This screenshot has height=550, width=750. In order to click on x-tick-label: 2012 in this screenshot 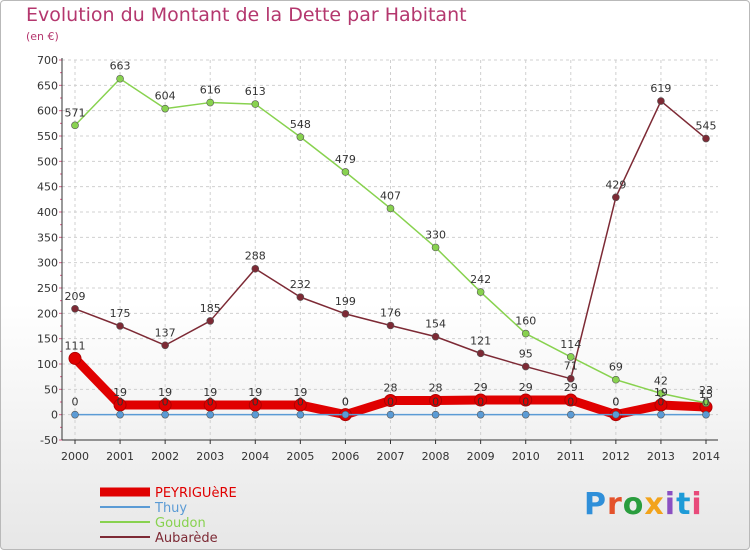, I will do `click(616, 456)`.